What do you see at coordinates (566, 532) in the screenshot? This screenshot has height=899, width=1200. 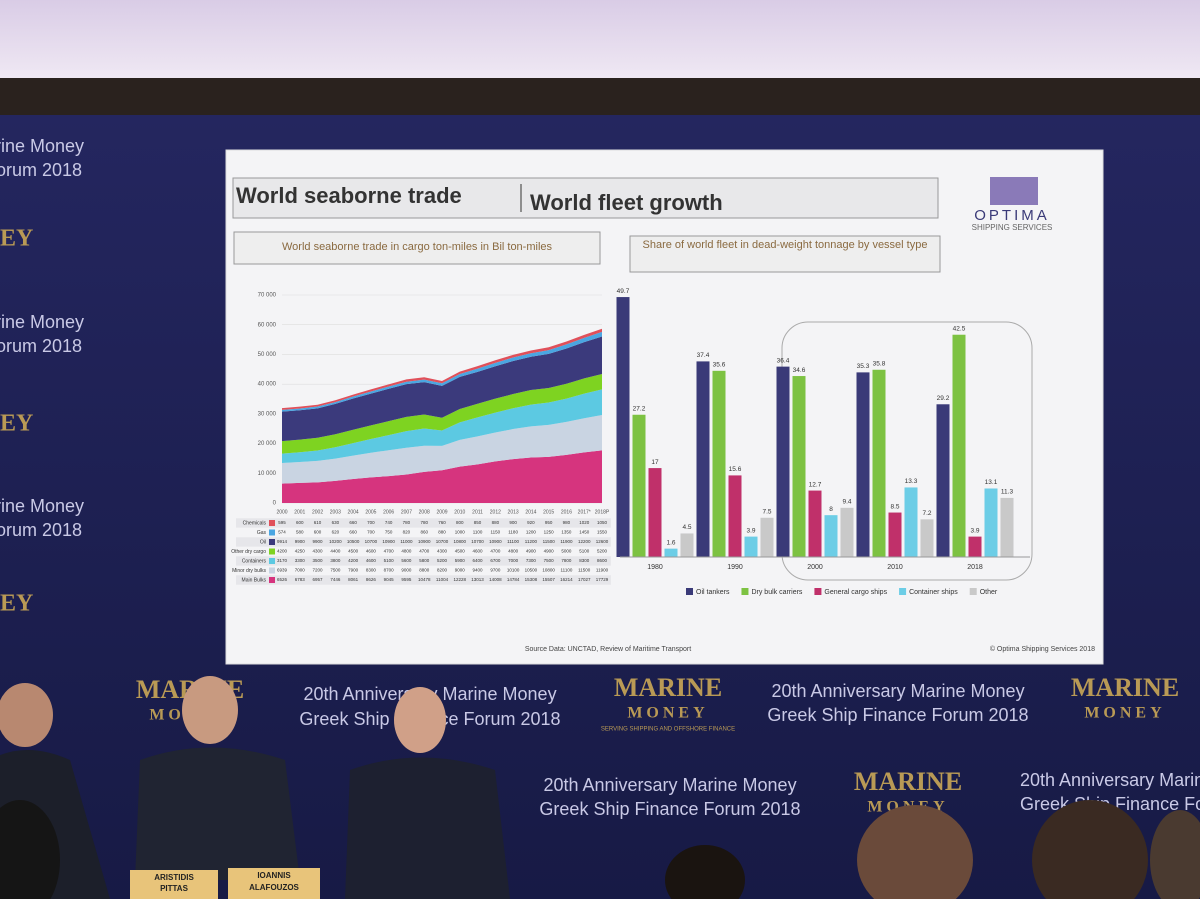 I see `table-cell: 1350` at bounding box center [566, 532].